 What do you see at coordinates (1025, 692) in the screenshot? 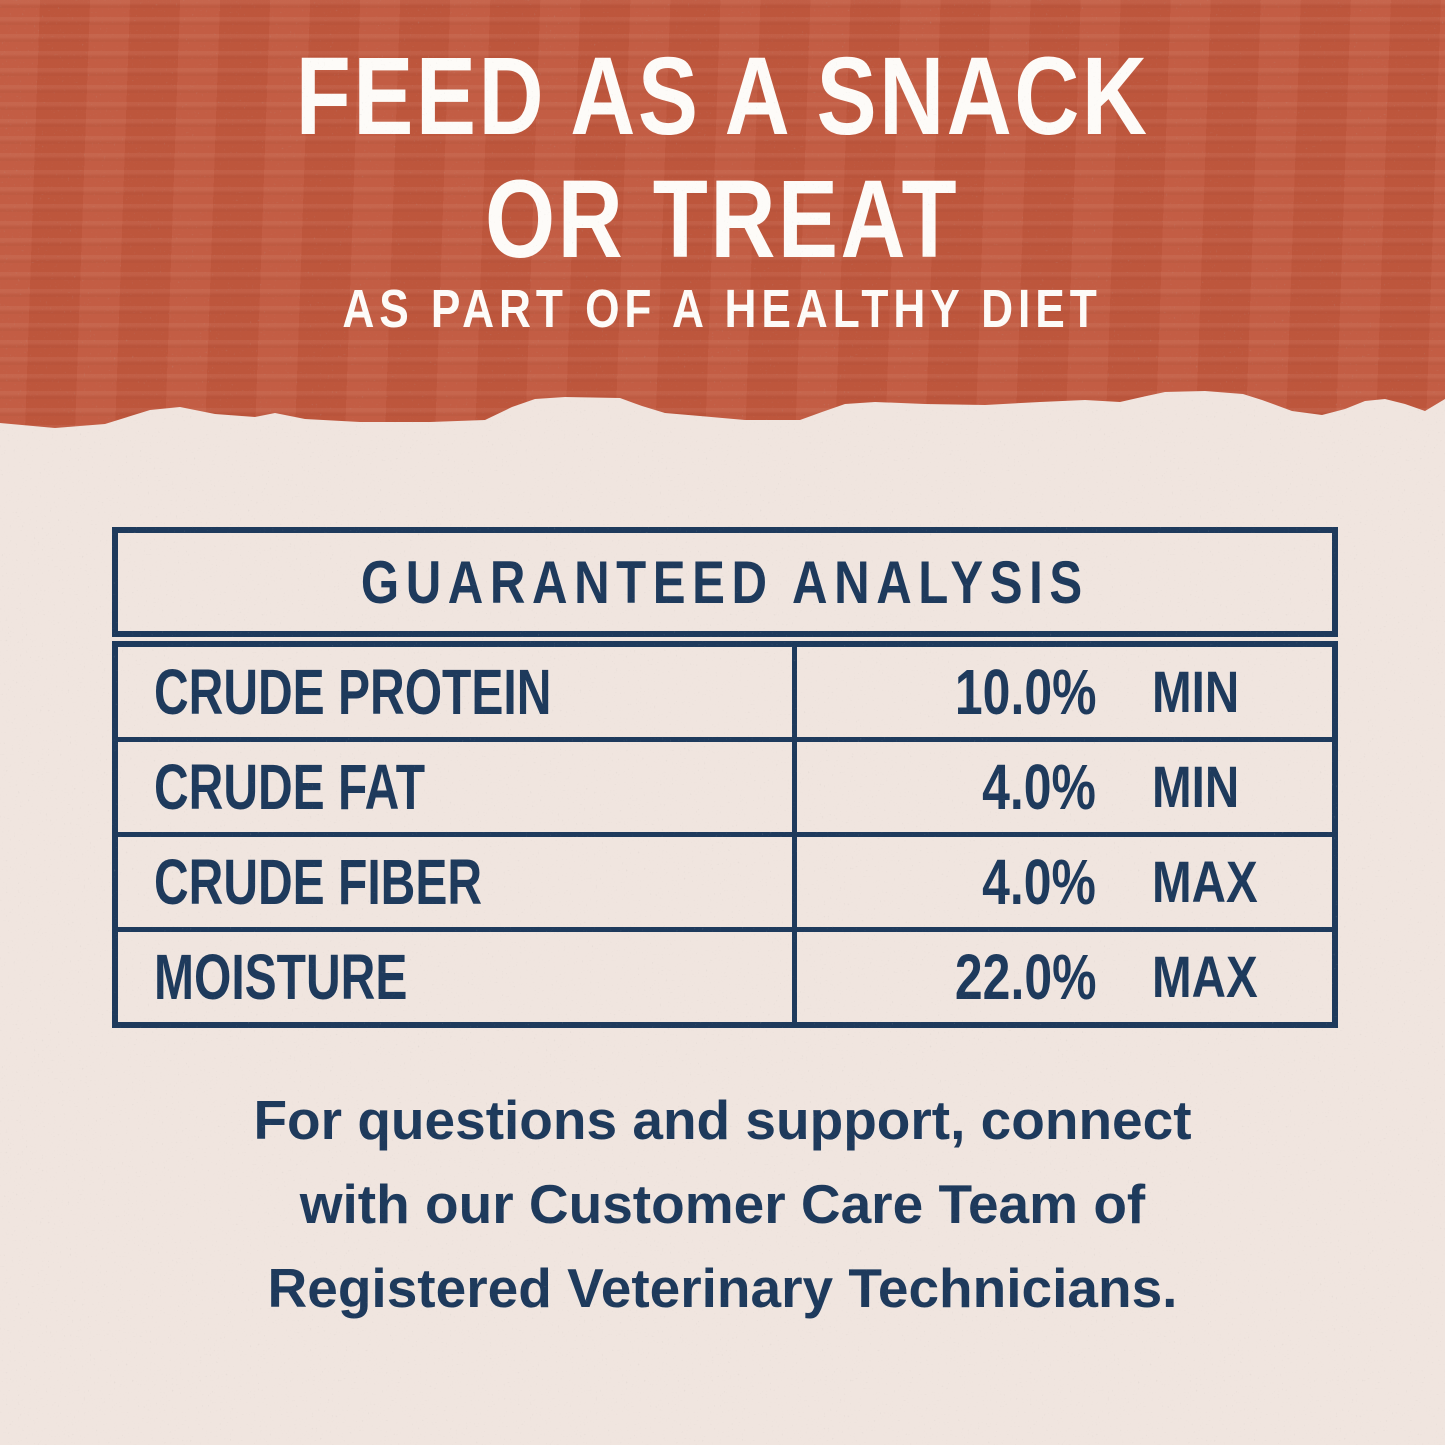
I see `crude-protein-value: 10.0%` at bounding box center [1025, 692].